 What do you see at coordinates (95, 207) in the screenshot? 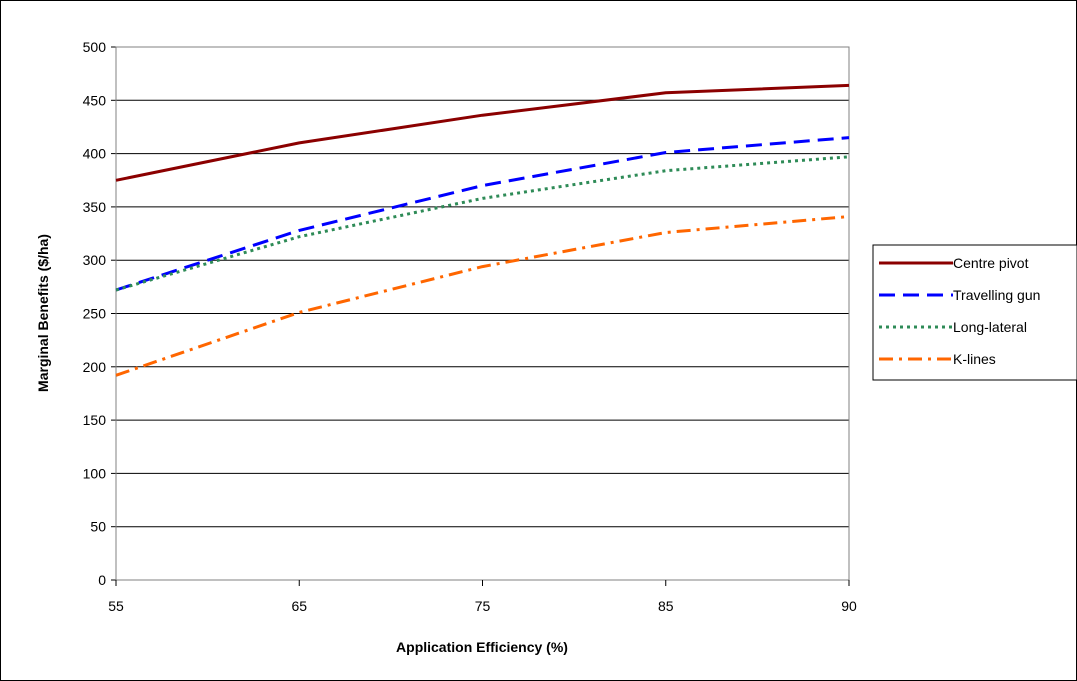
I see `y-tick-label: 350` at bounding box center [95, 207].